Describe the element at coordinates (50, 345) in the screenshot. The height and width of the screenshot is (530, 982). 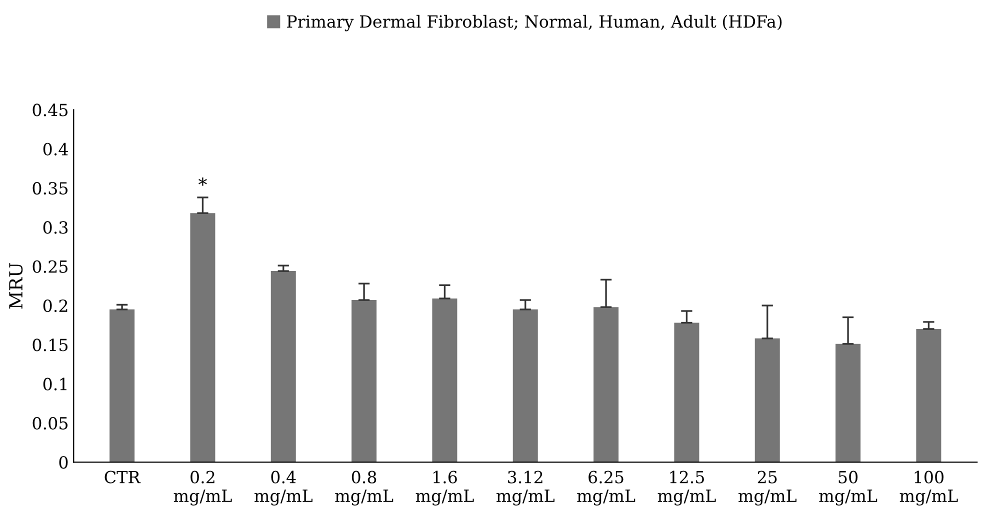
I see `y-tick-label: 0.15` at that location.